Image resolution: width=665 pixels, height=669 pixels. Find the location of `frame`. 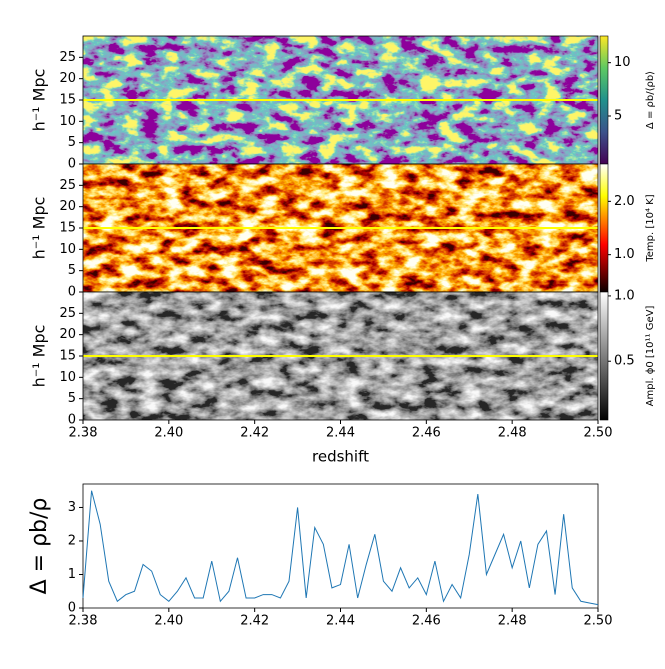

frame is located at coordinates (340, 546).